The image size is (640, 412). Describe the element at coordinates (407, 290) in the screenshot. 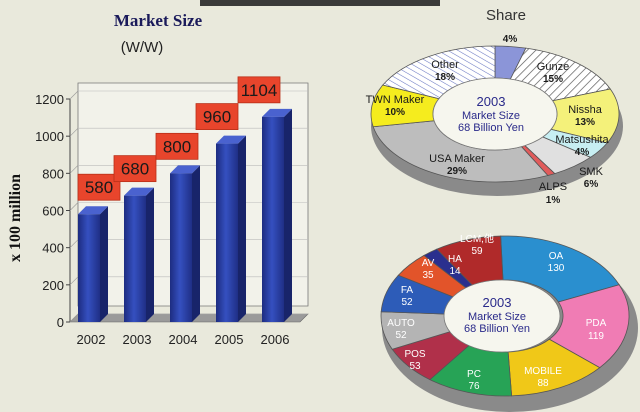

I see `app-label-name: FA` at that location.